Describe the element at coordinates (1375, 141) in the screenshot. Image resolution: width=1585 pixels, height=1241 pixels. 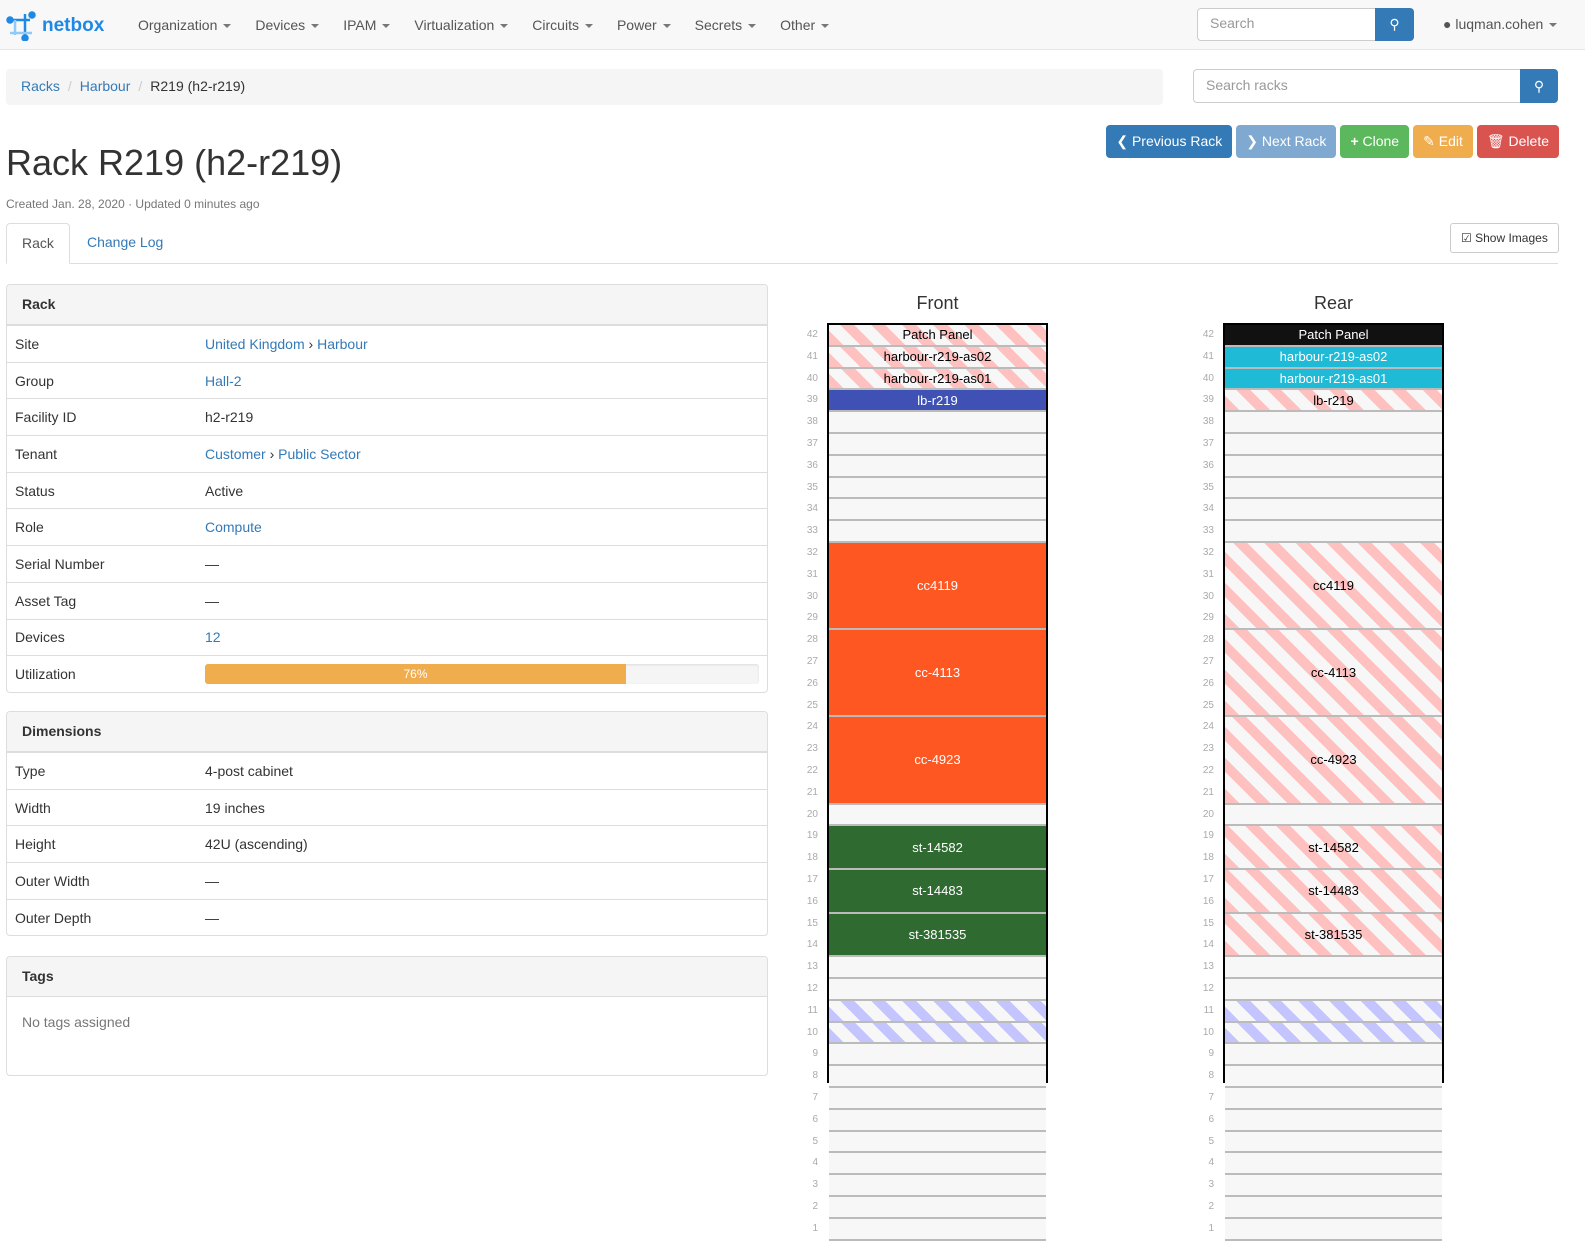
I see `clone-button: + Clone` at that location.